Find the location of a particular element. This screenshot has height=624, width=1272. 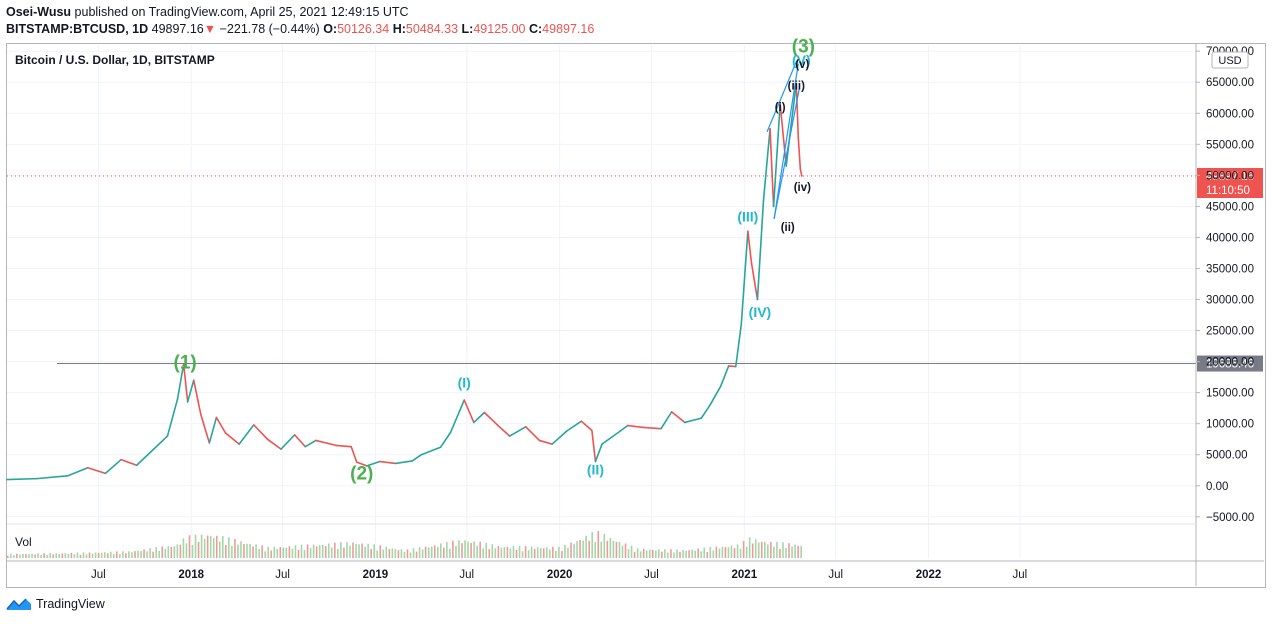

wave-label: (iv) is located at coordinates (802, 188).